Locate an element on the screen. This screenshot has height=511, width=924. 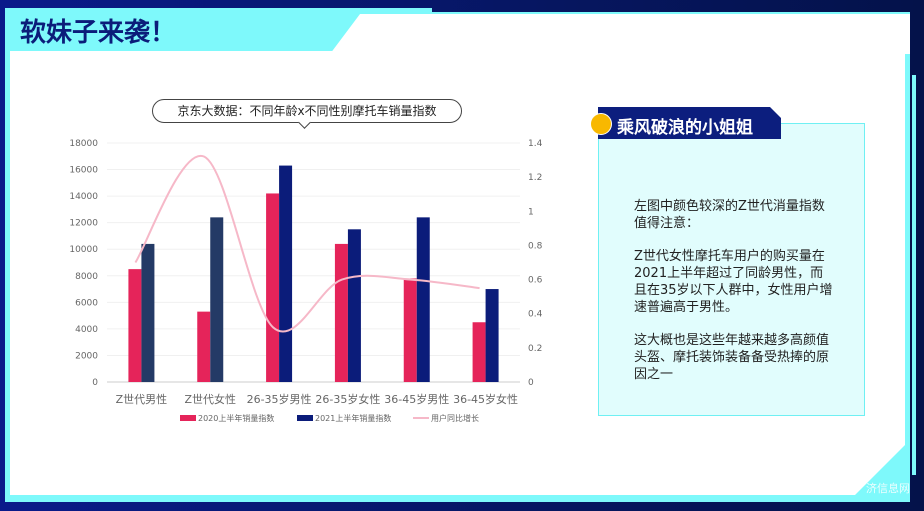
page-title: 软妹子来袭！ is located at coordinates (98, 33).